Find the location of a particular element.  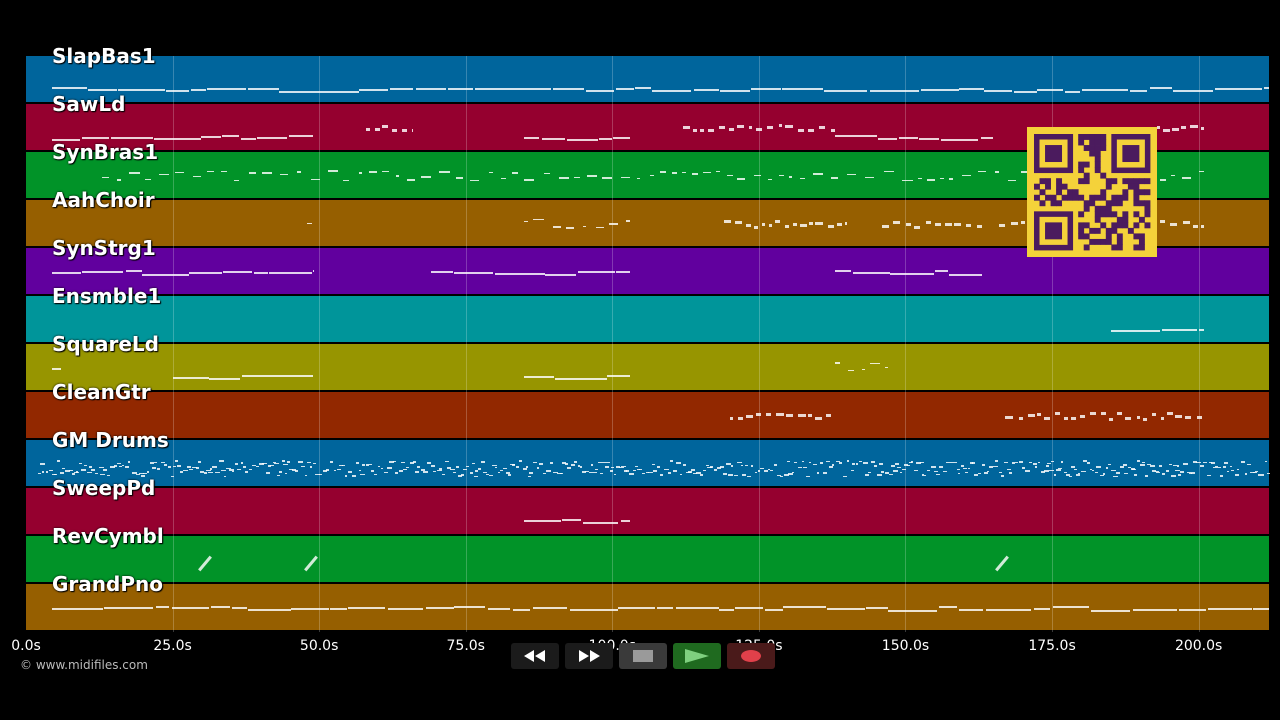

track-row: SquareLd is located at coordinates (647, 361).